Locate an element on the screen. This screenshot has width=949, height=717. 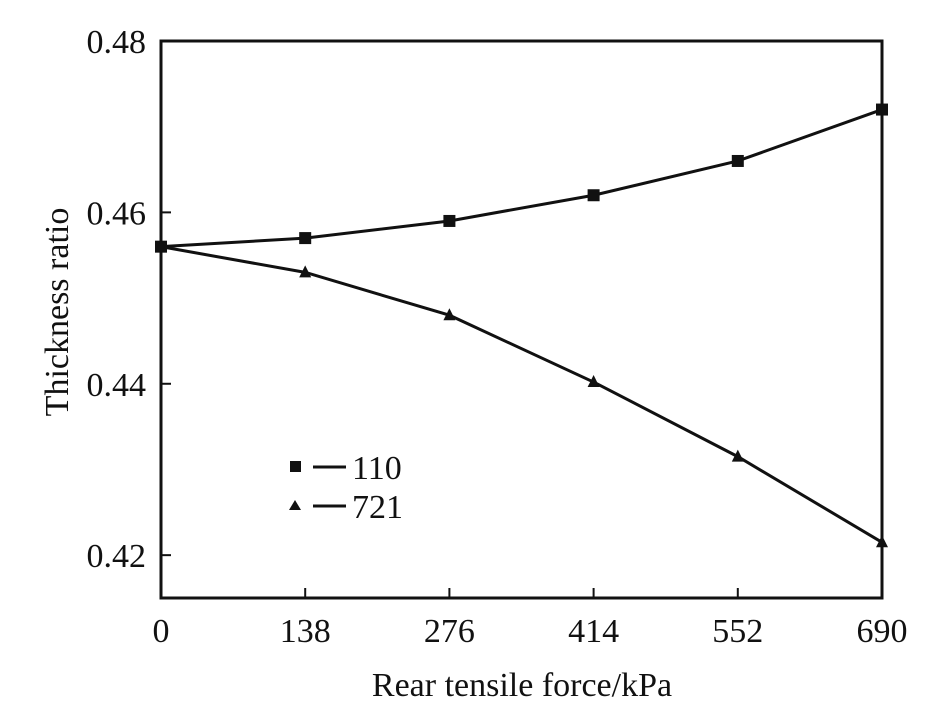
y-tick-label: 0.46 is located at coordinates (117, 213).